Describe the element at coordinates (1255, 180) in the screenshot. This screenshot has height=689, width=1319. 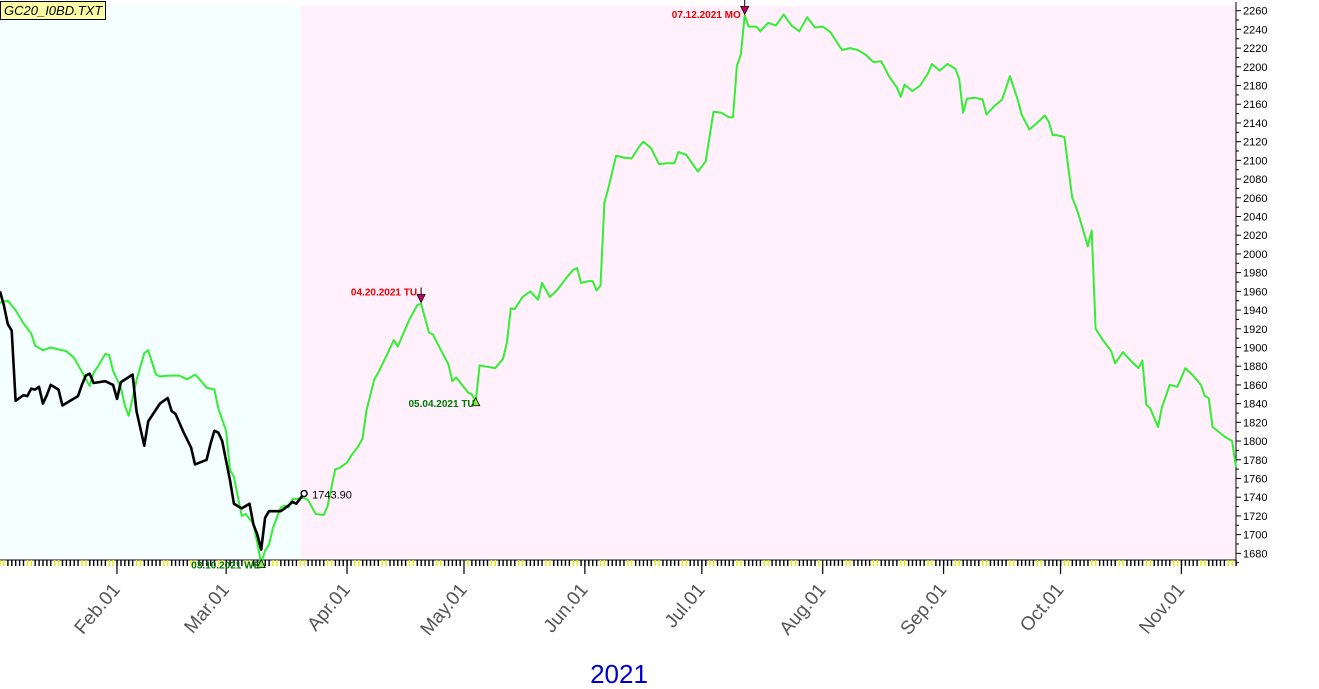
I see `y-tick-label: 2080` at that location.